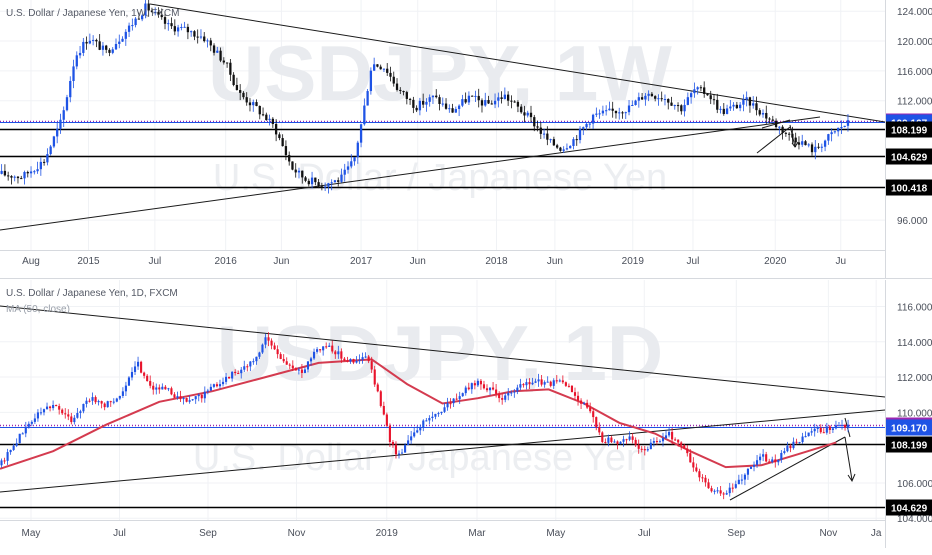 This screenshot has width=932, height=555. What do you see at coordinates (92, 293) in the screenshot?
I see `daily-title: U.S. Dollar / Japanese Yen, 1D, FXCM` at bounding box center [92, 293].